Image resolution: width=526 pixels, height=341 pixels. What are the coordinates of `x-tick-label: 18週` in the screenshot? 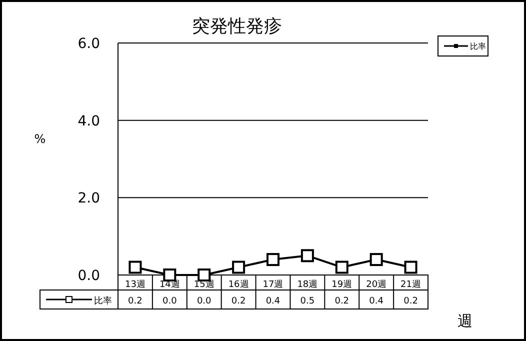 It's located at (307, 284).